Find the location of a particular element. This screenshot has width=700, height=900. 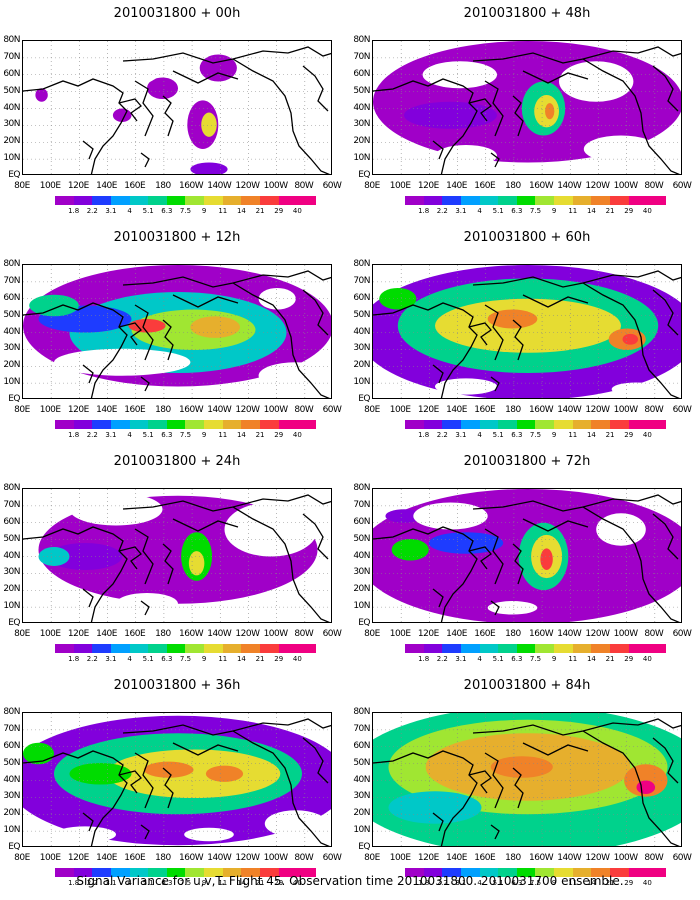

latitude-label: 40N is located at coordinates (361, 779).